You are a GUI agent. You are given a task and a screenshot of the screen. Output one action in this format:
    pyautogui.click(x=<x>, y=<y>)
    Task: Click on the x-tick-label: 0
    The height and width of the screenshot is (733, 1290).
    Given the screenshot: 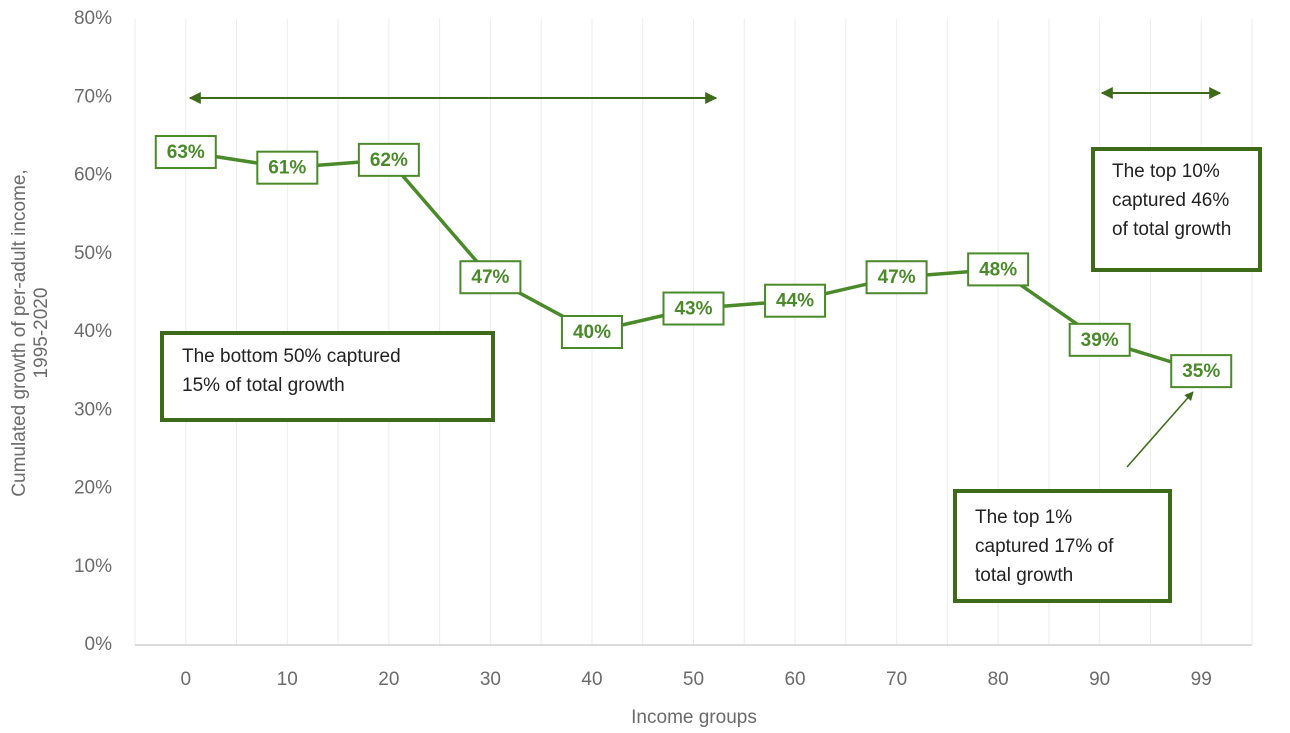 What is the action you would take?
    pyautogui.click(x=185, y=679)
    